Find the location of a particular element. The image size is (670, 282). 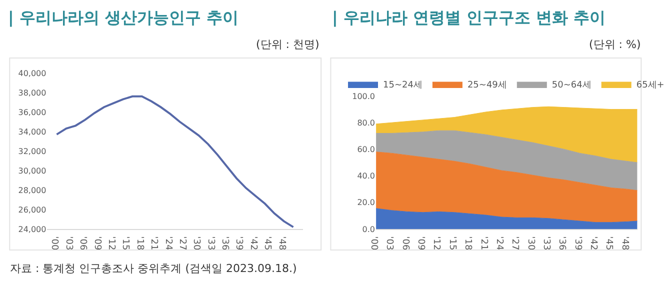

y-tick-label: 0.0 is located at coordinates (369, 229).